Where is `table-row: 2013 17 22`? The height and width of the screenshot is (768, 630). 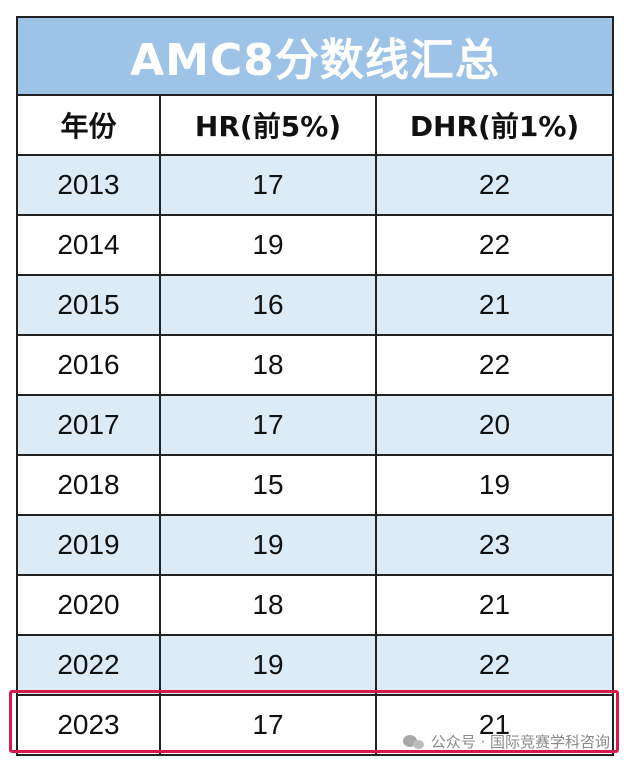
table-row: 2013 17 22 is located at coordinates (315, 186).